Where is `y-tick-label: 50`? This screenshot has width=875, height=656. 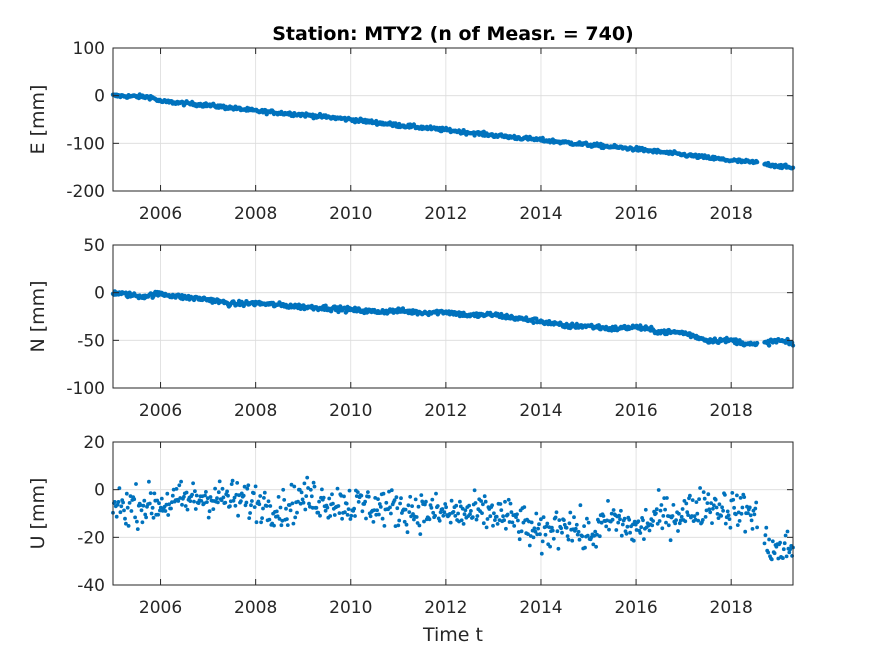
y-tick-label: 50 is located at coordinates (94, 246).